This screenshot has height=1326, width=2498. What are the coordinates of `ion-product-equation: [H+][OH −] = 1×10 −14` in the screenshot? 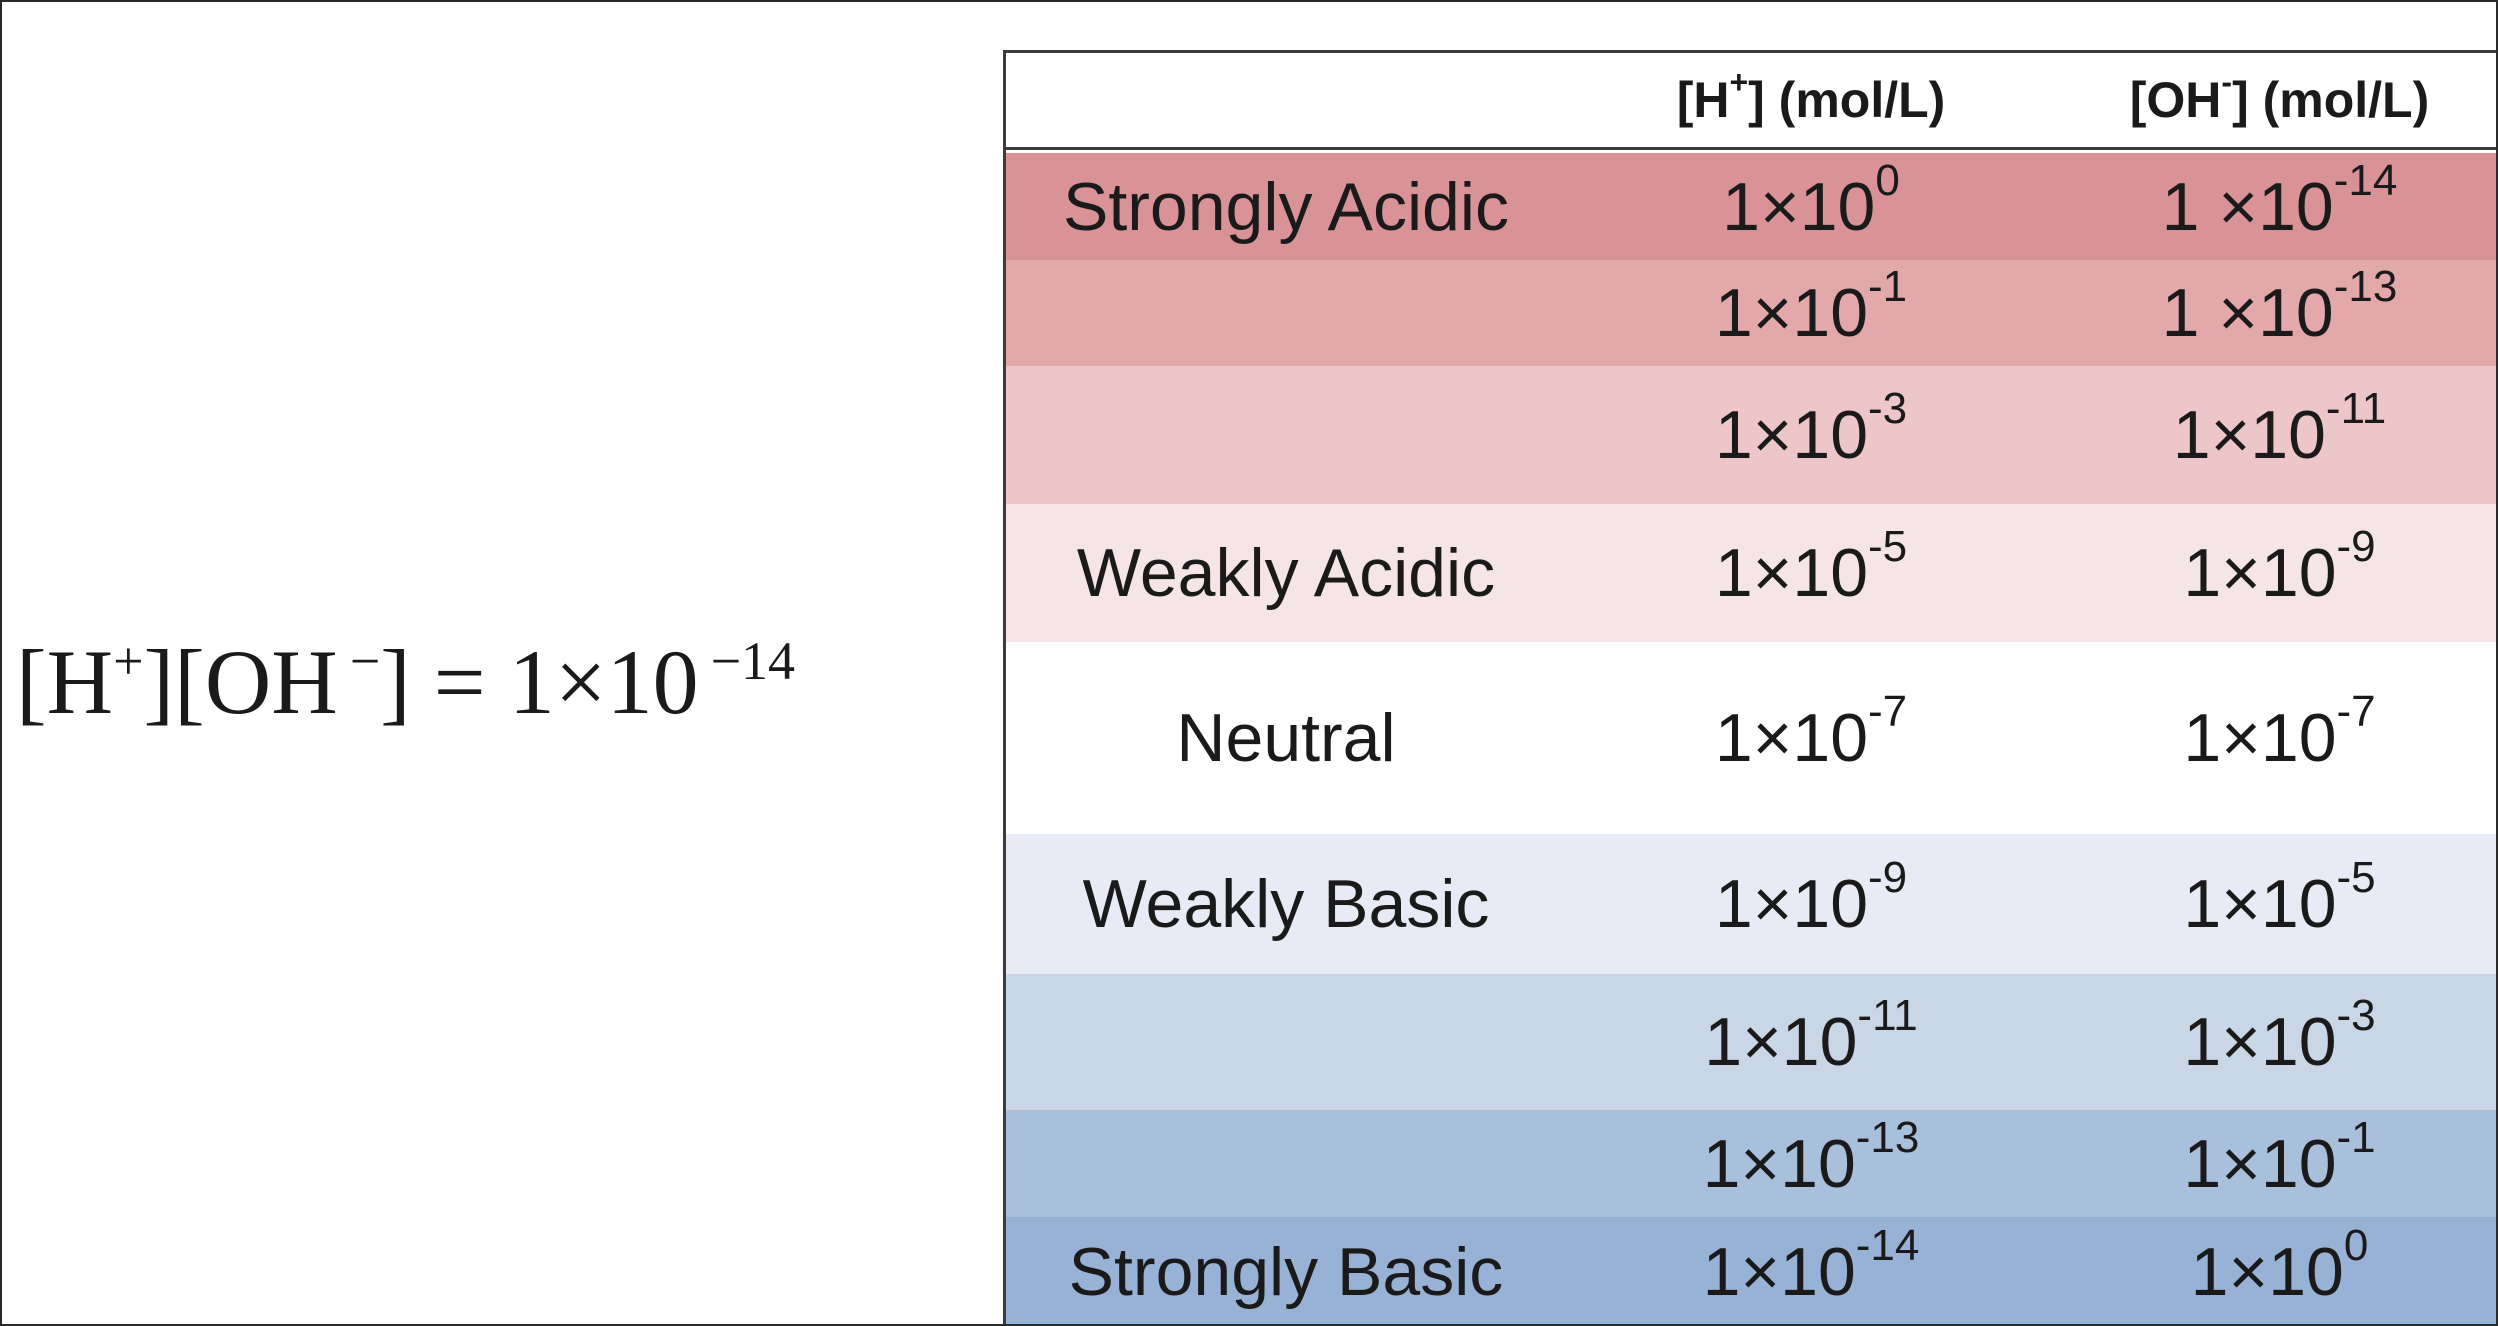 It's located at (405, 682).